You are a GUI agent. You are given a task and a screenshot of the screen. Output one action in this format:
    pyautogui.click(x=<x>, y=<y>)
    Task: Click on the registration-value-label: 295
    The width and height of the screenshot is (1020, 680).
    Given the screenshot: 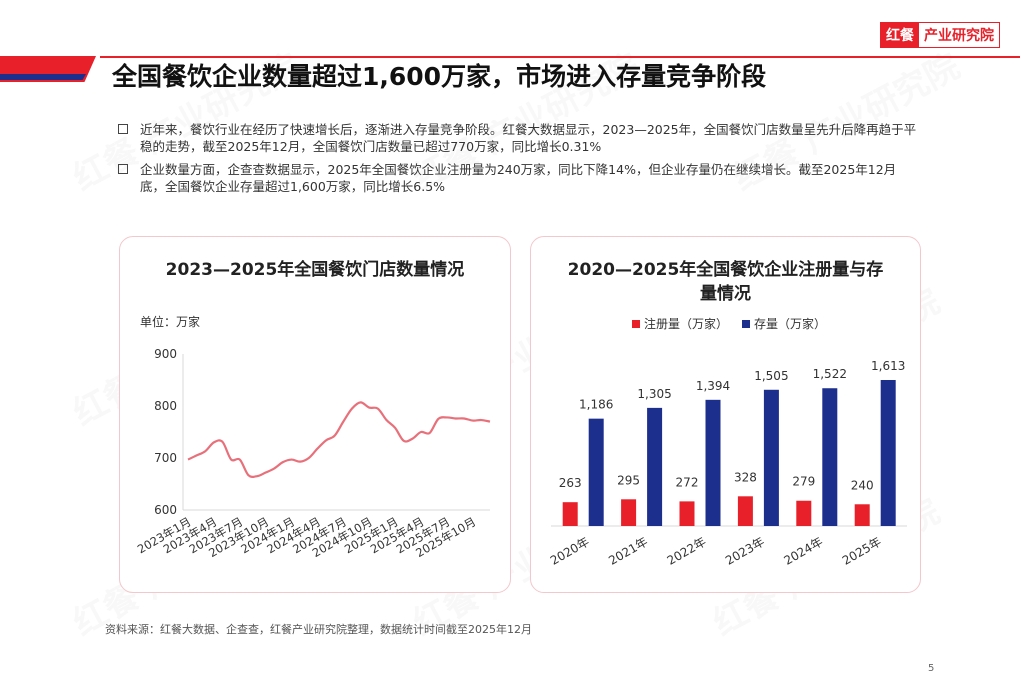 What is the action you would take?
    pyautogui.click(x=628, y=480)
    